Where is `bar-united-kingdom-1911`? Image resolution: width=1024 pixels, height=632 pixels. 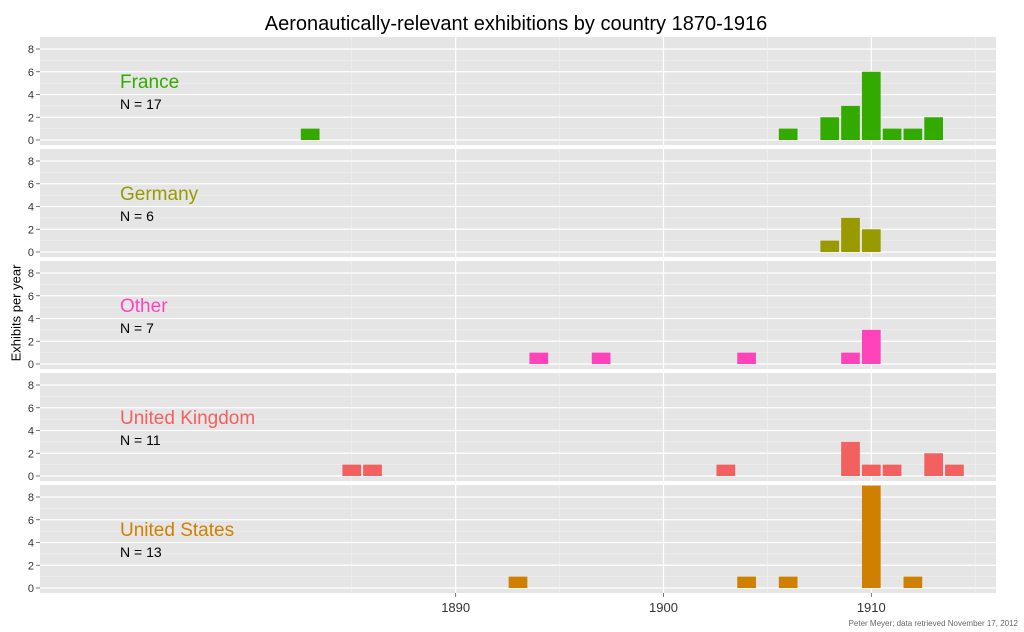
bar-united-kingdom-1911 is located at coordinates (892, 470).